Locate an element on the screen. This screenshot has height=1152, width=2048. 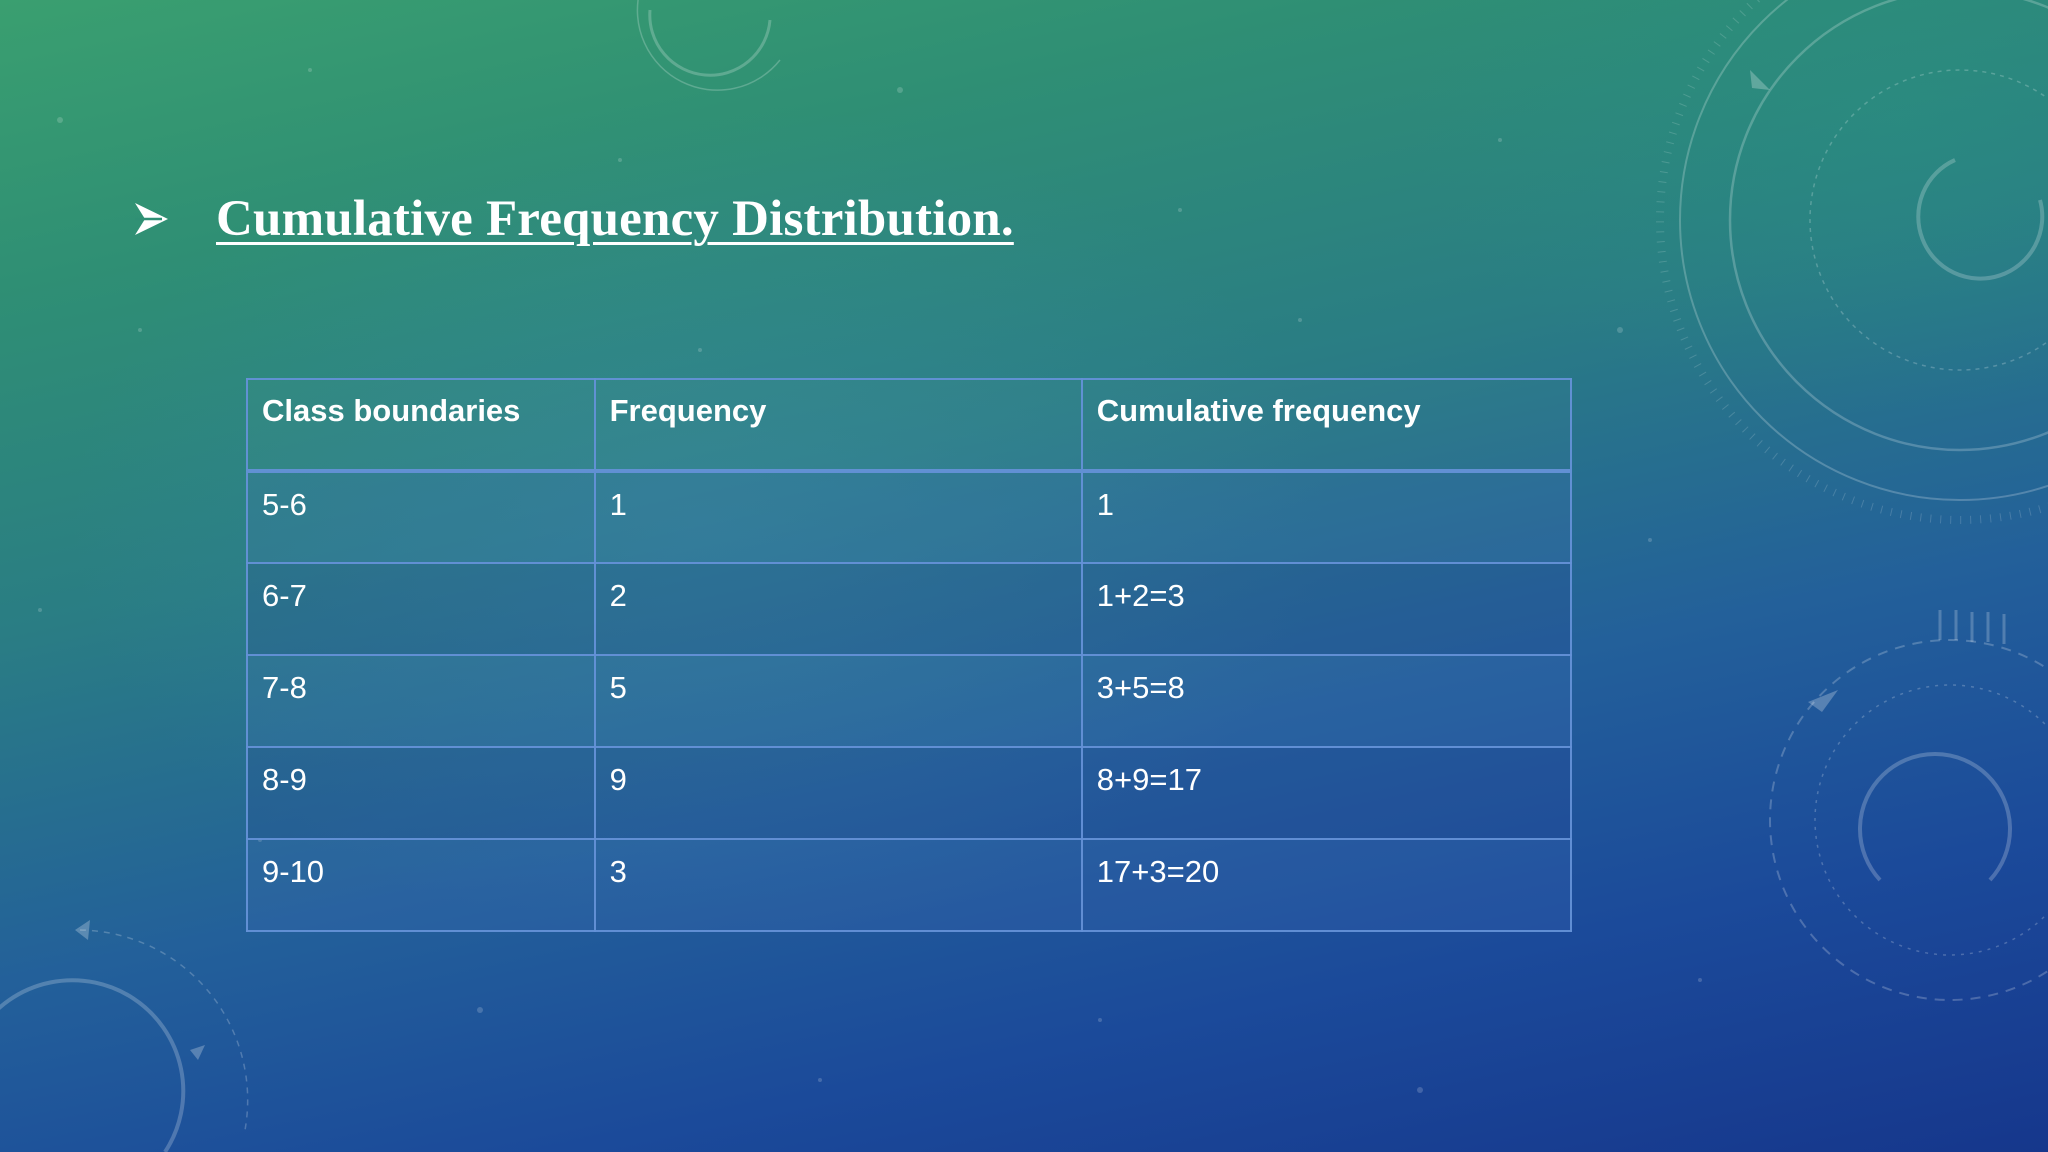
table-row: 8-9 9 8+9=17 is located at coordinates (909, 793).